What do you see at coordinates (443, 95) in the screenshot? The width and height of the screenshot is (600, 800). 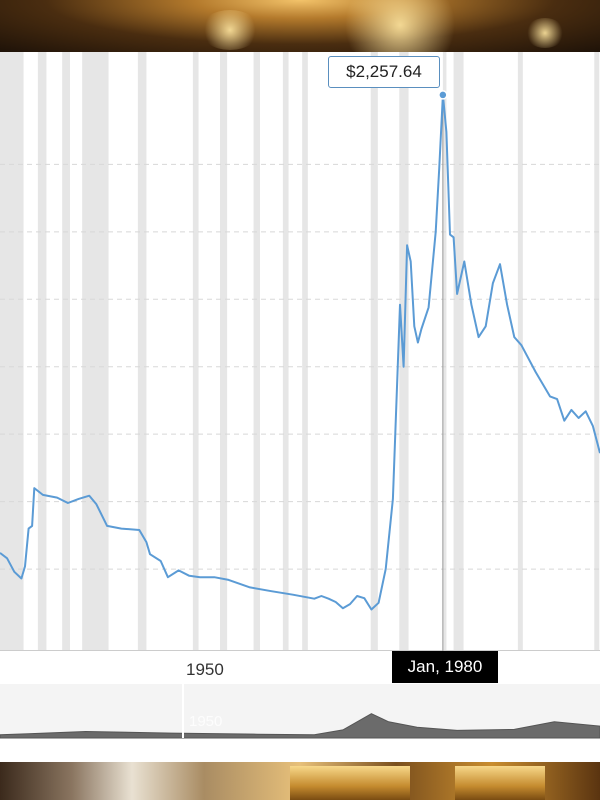 I see `highlight-point` at bounding box center [443, 95].